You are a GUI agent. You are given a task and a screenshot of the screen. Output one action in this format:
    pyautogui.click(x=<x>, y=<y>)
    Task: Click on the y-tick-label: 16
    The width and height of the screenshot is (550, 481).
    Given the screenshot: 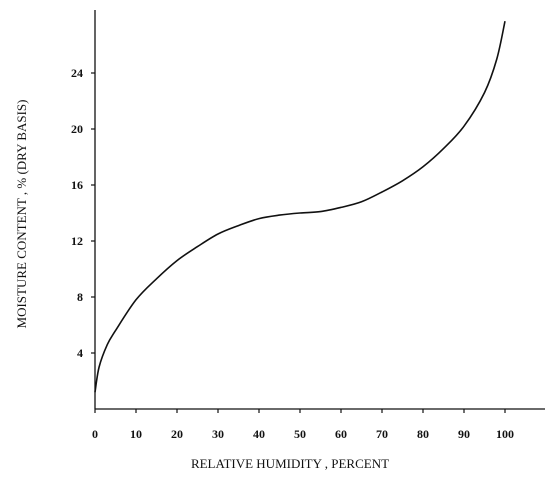 What is the action you would take?
    pyautogui.click(x=77, y=185)
    